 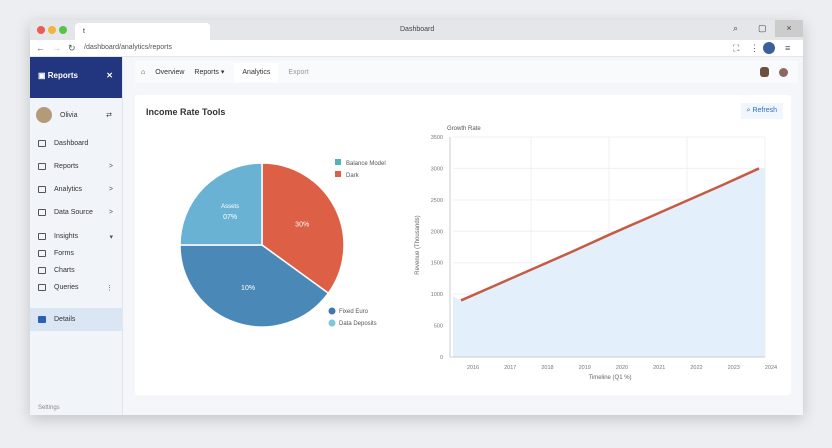 I want to click on maximize-dot, so click(x=63, y=30).